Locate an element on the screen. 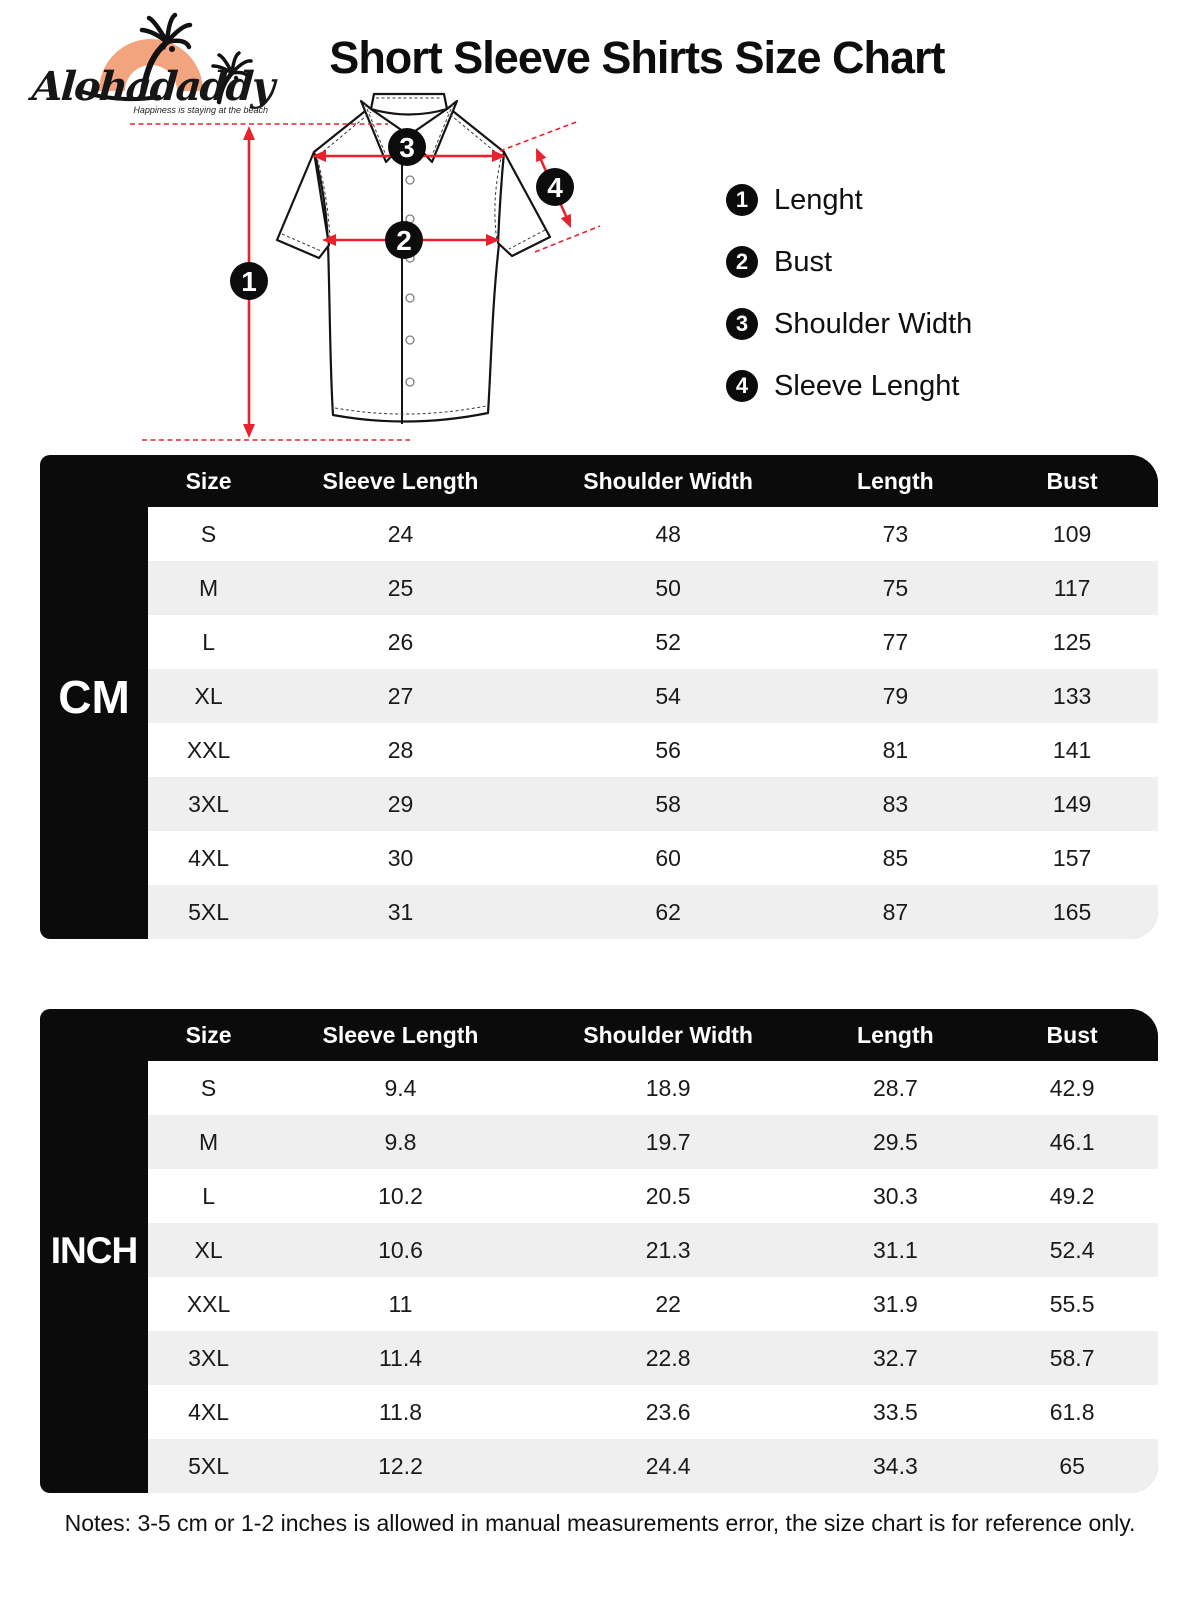 This screenshot has height=1600, width=1200. table-row: 5XL 12.2 24.4 34.3 65 is located at coordinates (653, 1466).